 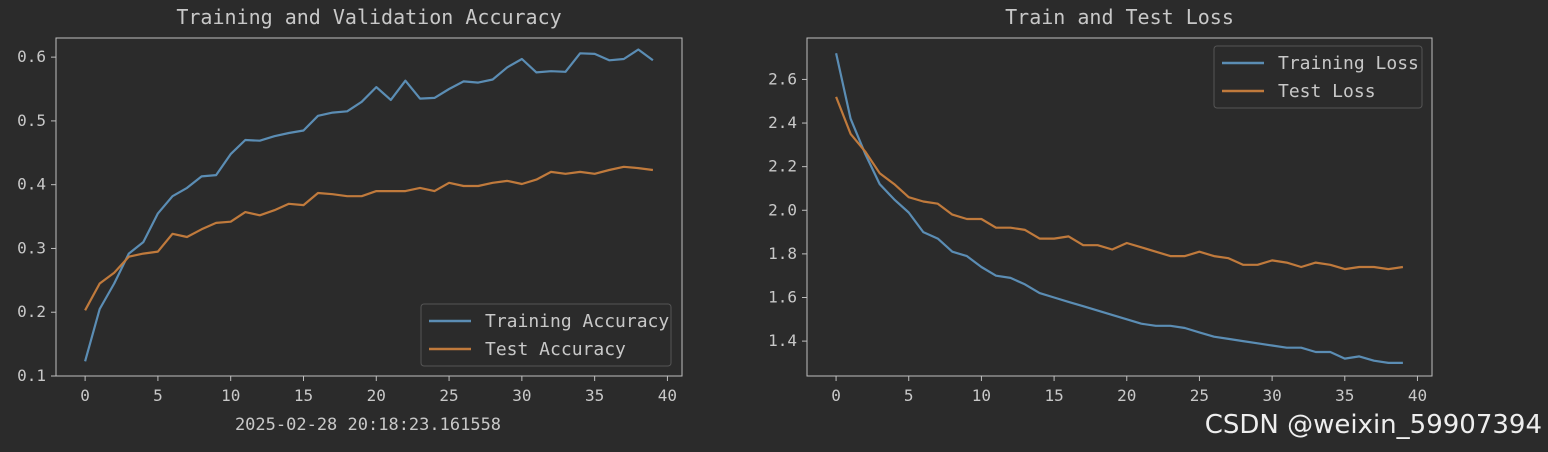 What do you see at coordinates (782, 122) in the screenshot?
I see `y-tick-label: 2.4` at bounding box center [782, 122].